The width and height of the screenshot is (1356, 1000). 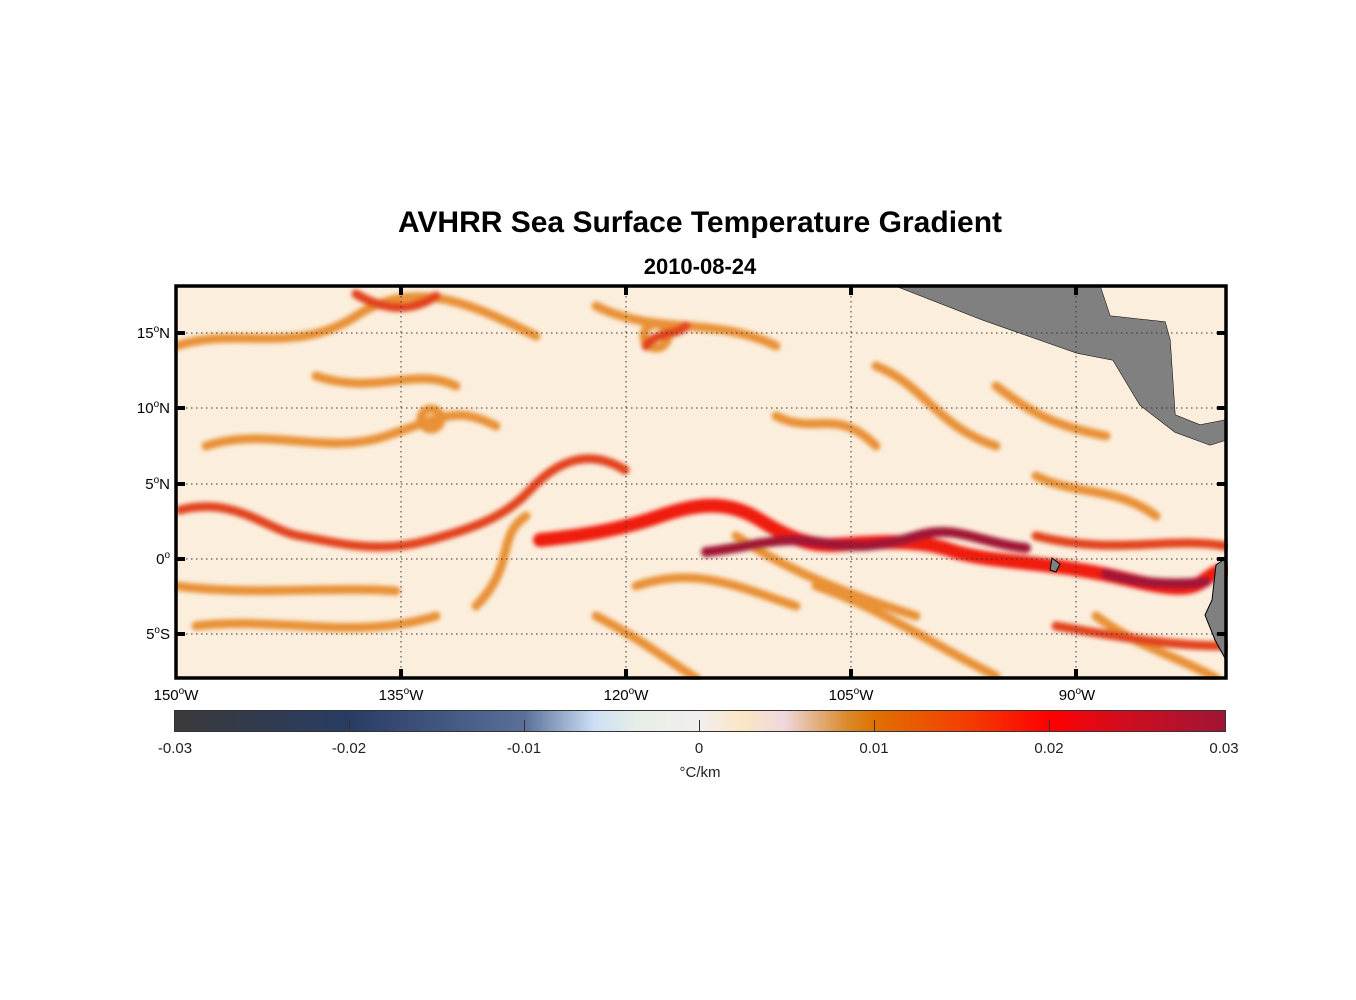 I want to click on colorbar-tick-label: -0.01, so click(x=524, y=748).